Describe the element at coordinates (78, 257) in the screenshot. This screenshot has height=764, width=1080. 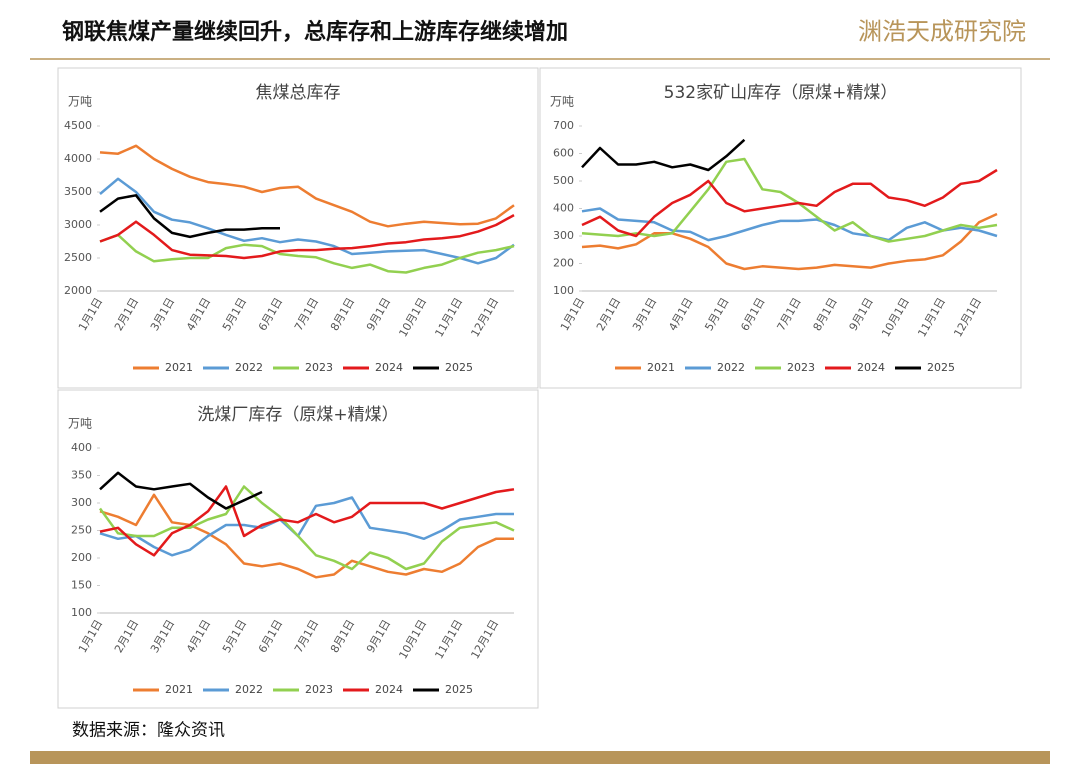
I see `y-tick-label: 2500` at that location.